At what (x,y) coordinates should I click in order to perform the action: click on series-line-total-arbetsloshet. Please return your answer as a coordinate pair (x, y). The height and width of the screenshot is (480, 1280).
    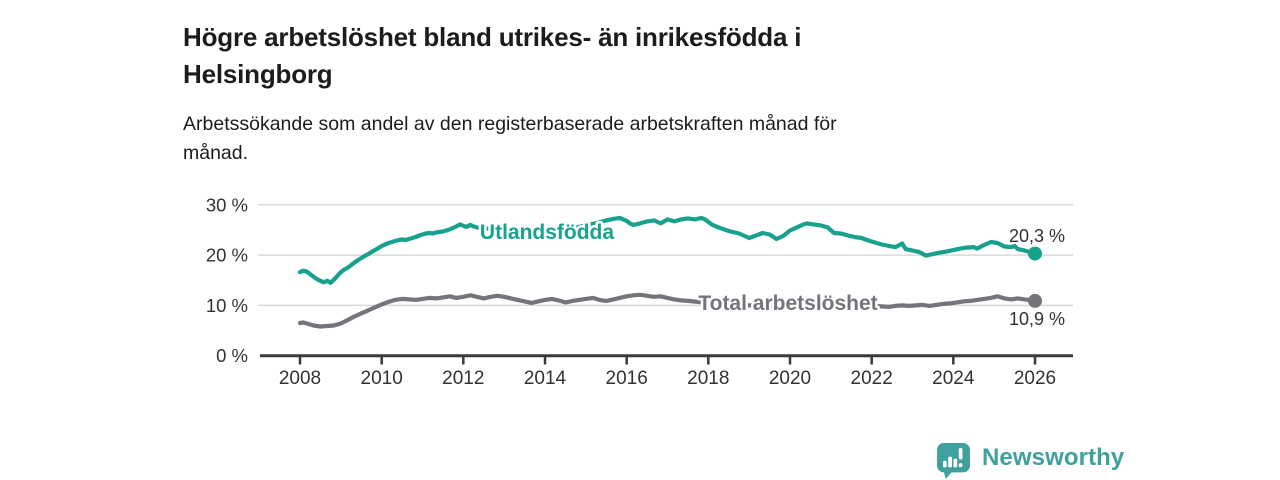
    Looking at the image, I should click on (667, 310).